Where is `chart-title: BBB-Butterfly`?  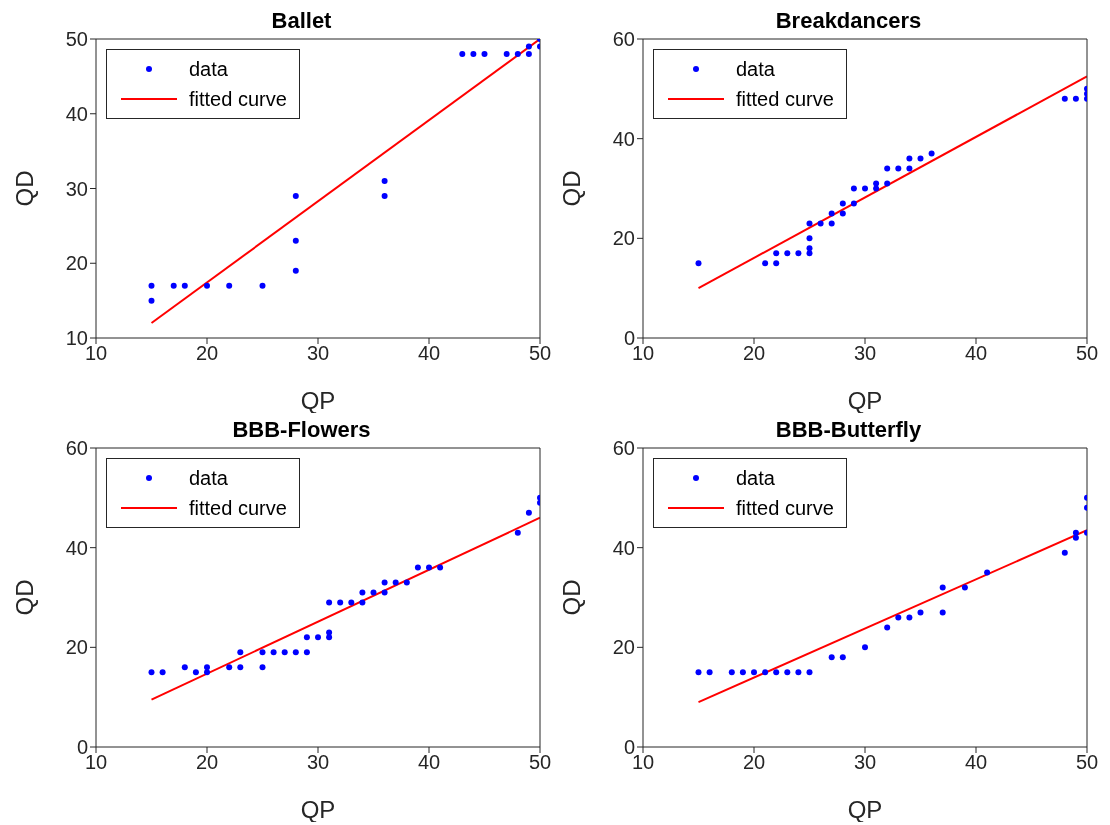 chart-title: BBB-Butterfly is located at coordinates (848, 429).